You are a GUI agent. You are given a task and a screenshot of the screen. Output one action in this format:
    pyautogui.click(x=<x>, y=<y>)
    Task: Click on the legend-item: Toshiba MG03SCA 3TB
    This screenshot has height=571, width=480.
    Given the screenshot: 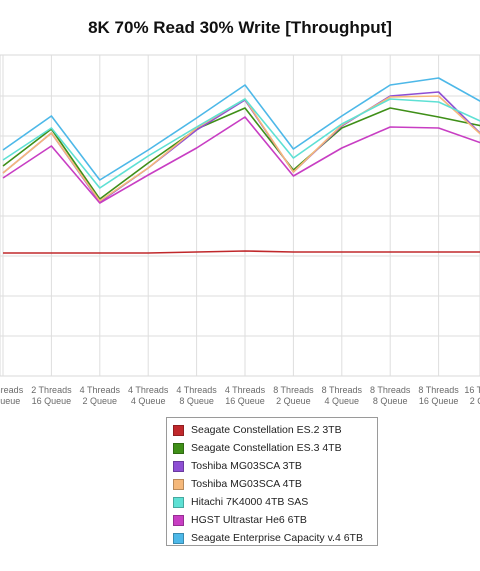 What is the action you would take?
    pyautogui.click(x=275, y=466)
    